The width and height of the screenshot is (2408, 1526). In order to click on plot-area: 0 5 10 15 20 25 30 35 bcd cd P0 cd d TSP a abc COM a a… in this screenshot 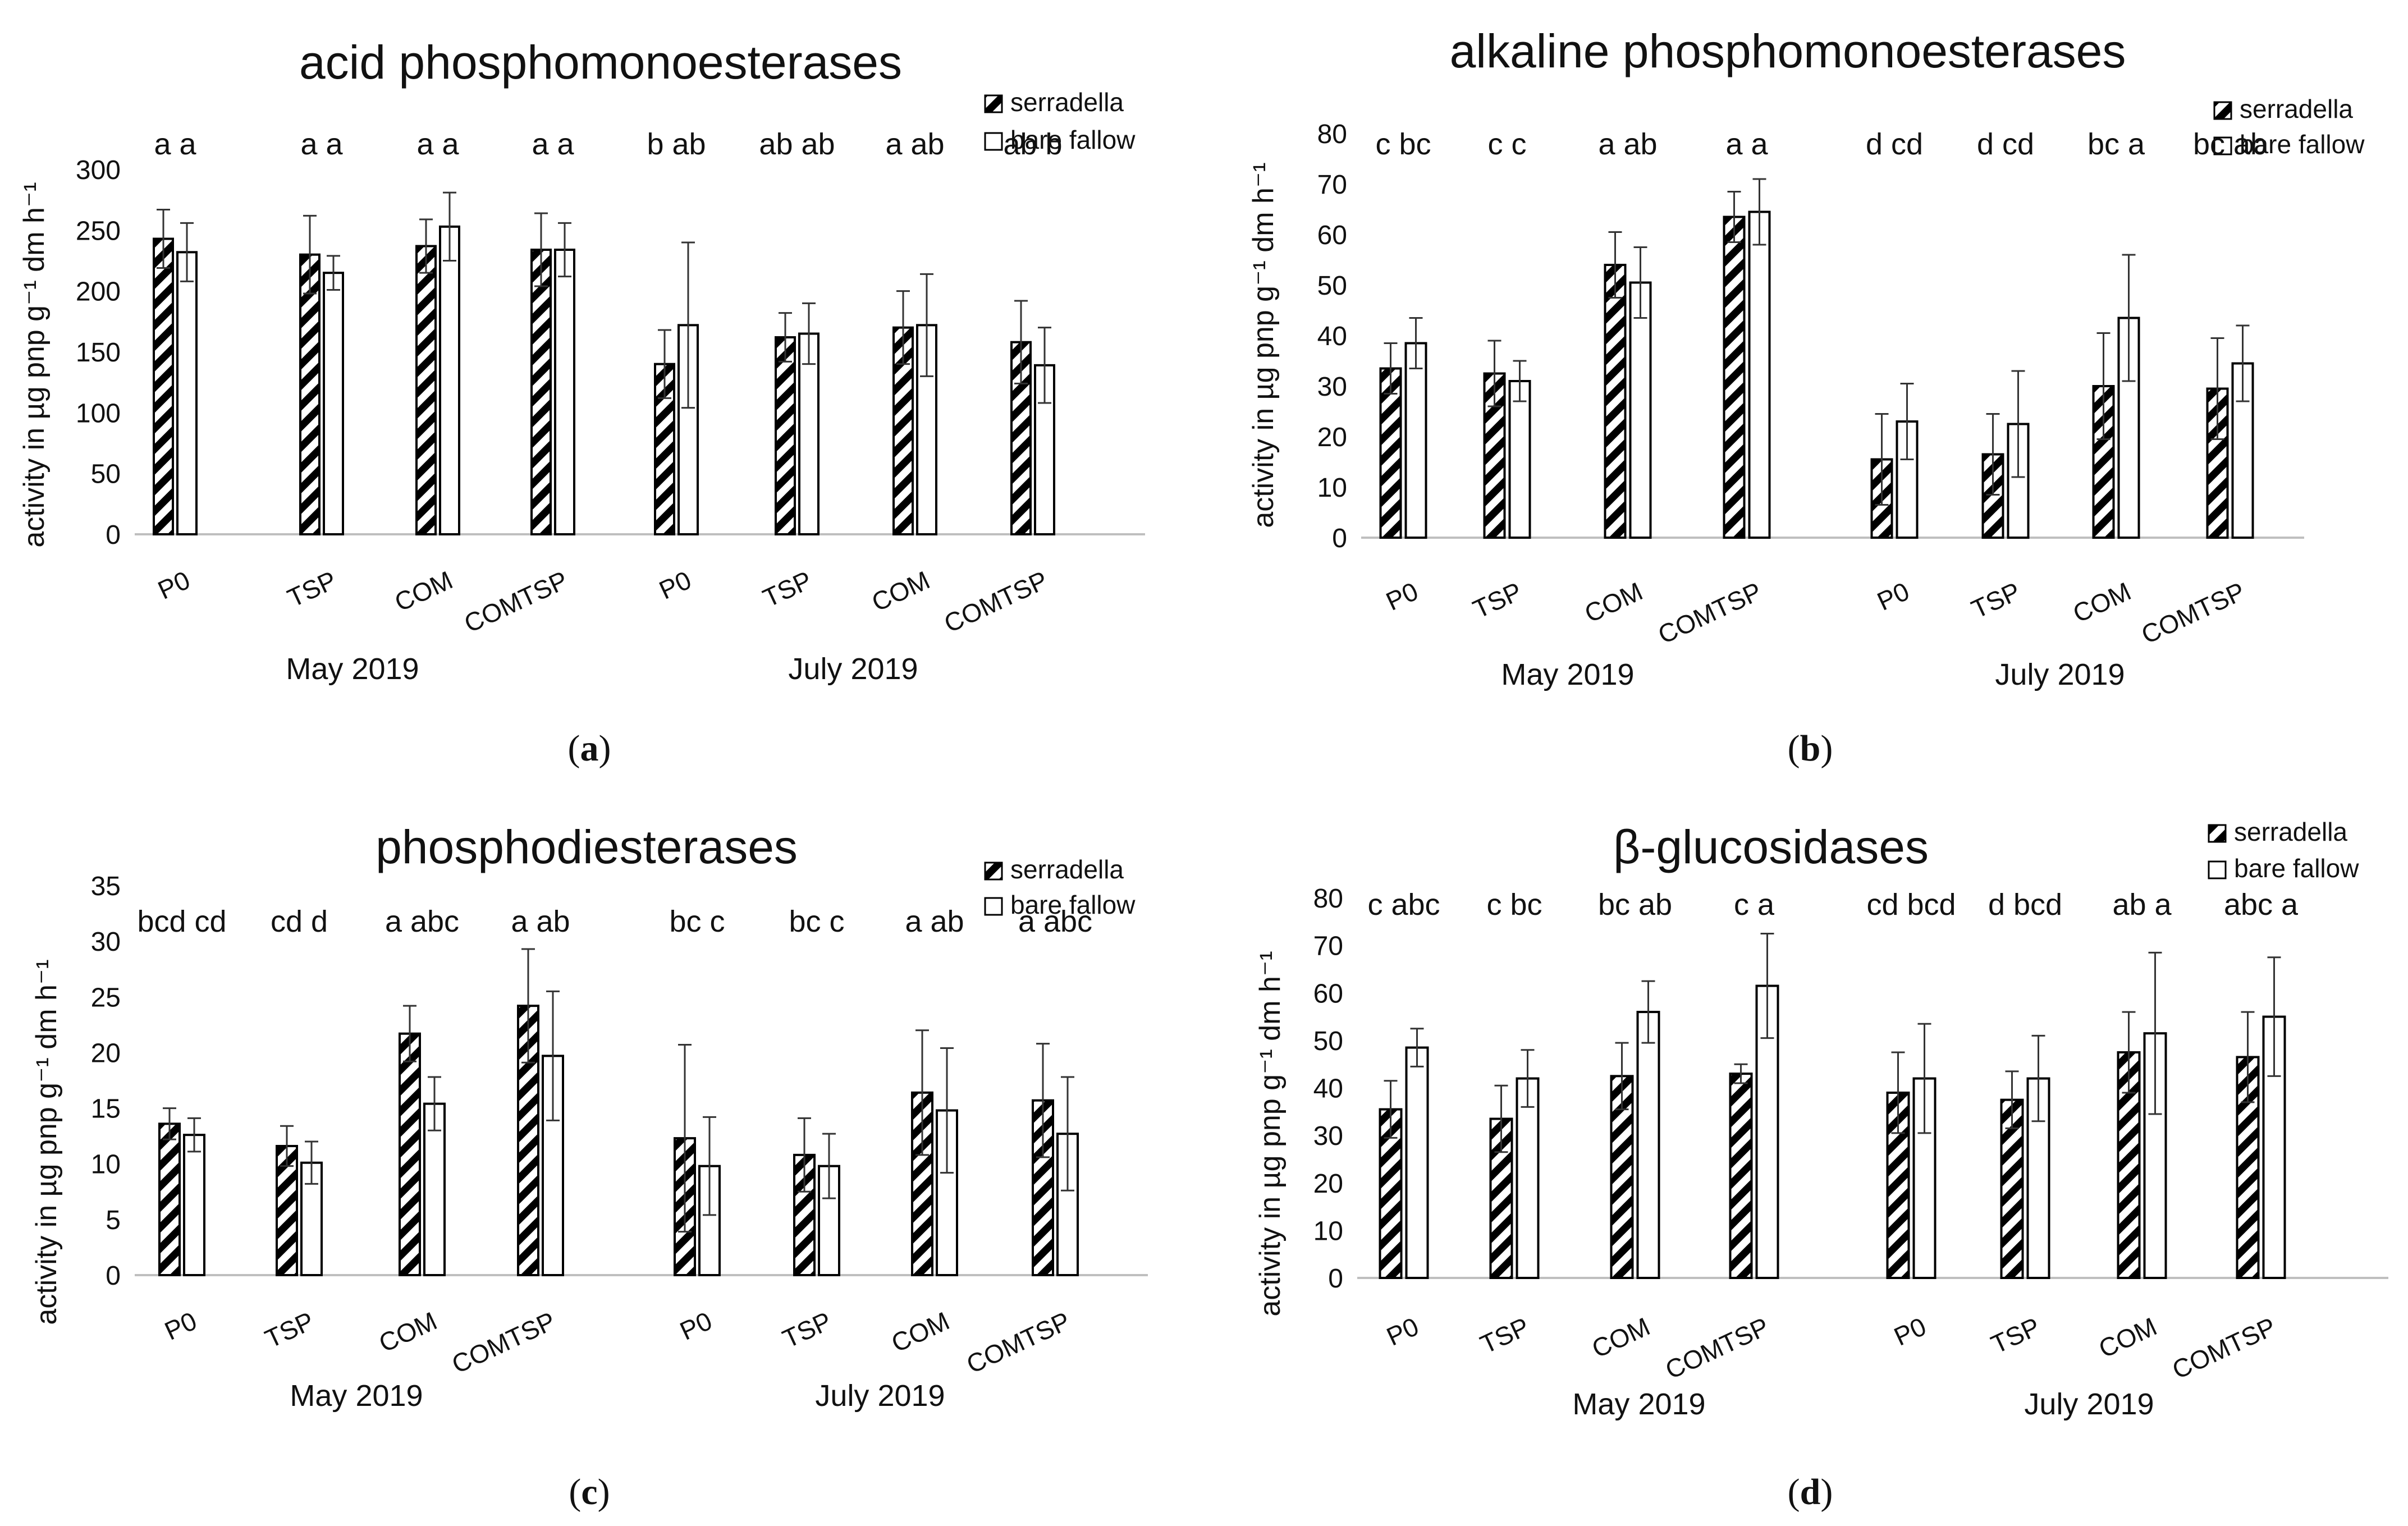, I will do `click(619, 1125)`.